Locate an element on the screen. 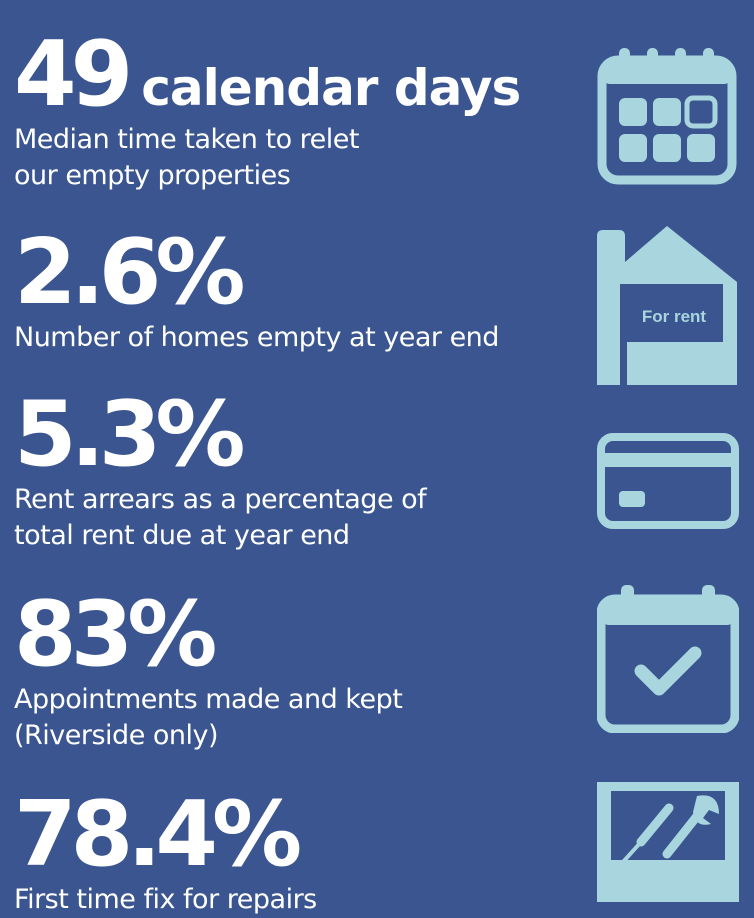 The height and width of the screenshot is (918, 754). toolbox-icon is located at coordinates (668, 840).